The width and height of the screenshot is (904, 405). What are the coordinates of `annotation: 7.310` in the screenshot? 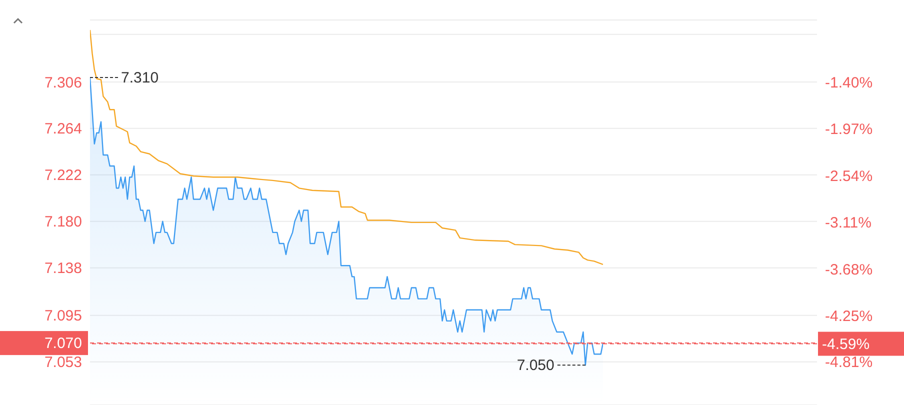 It's located at (140, 78).